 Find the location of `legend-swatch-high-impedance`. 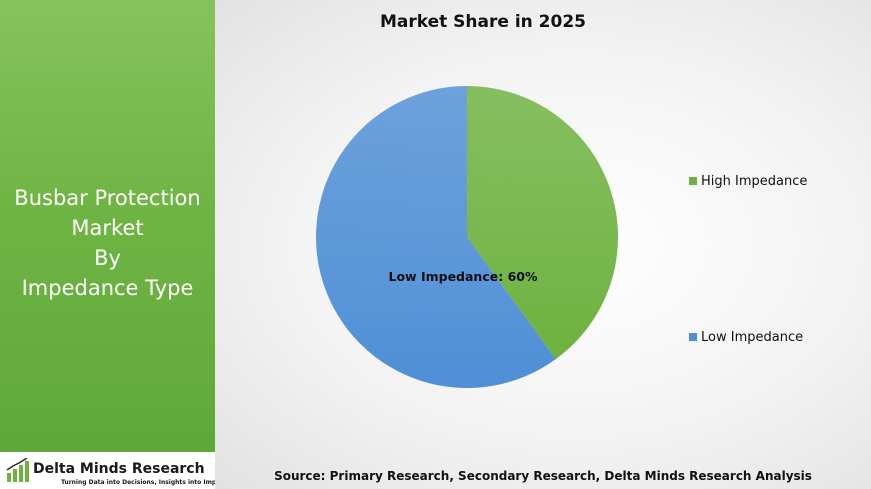

legend-swatch-high-impedance is located at coordinates (693, 181).